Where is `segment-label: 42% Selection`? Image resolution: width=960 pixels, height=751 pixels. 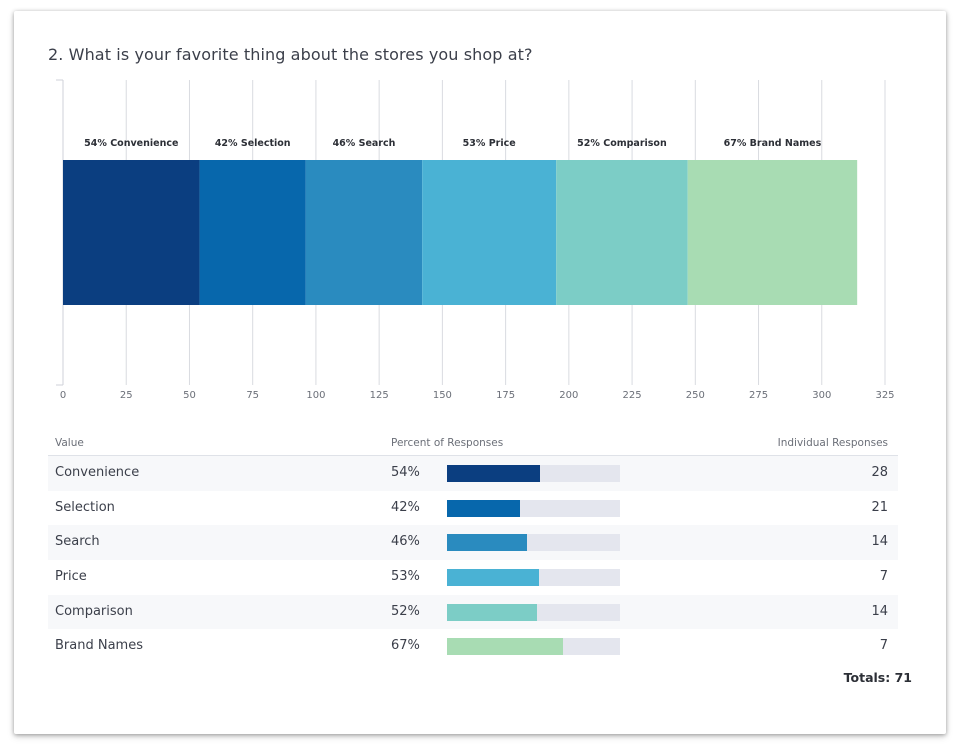
segment-label: 42% Selection is located at coordinates (253, 143).